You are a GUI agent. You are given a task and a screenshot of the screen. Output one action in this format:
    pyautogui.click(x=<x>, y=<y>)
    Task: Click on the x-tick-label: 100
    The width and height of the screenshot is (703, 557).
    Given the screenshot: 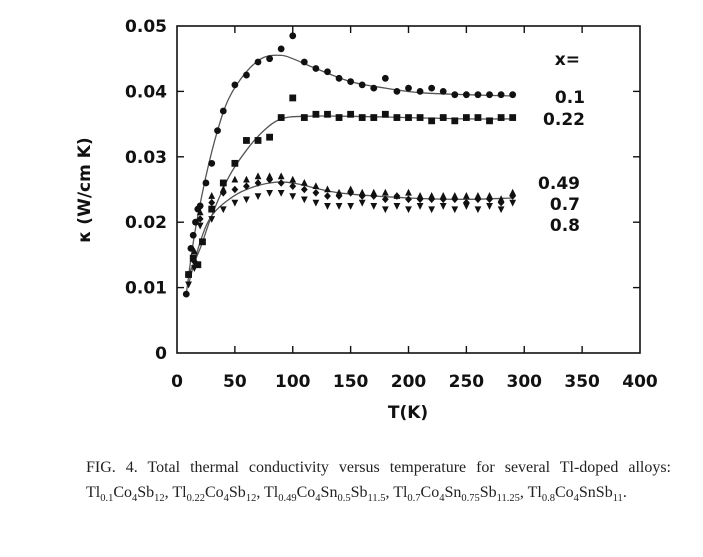 What is the action you would take?
    pyautogui.click(x=293, y=382)
    